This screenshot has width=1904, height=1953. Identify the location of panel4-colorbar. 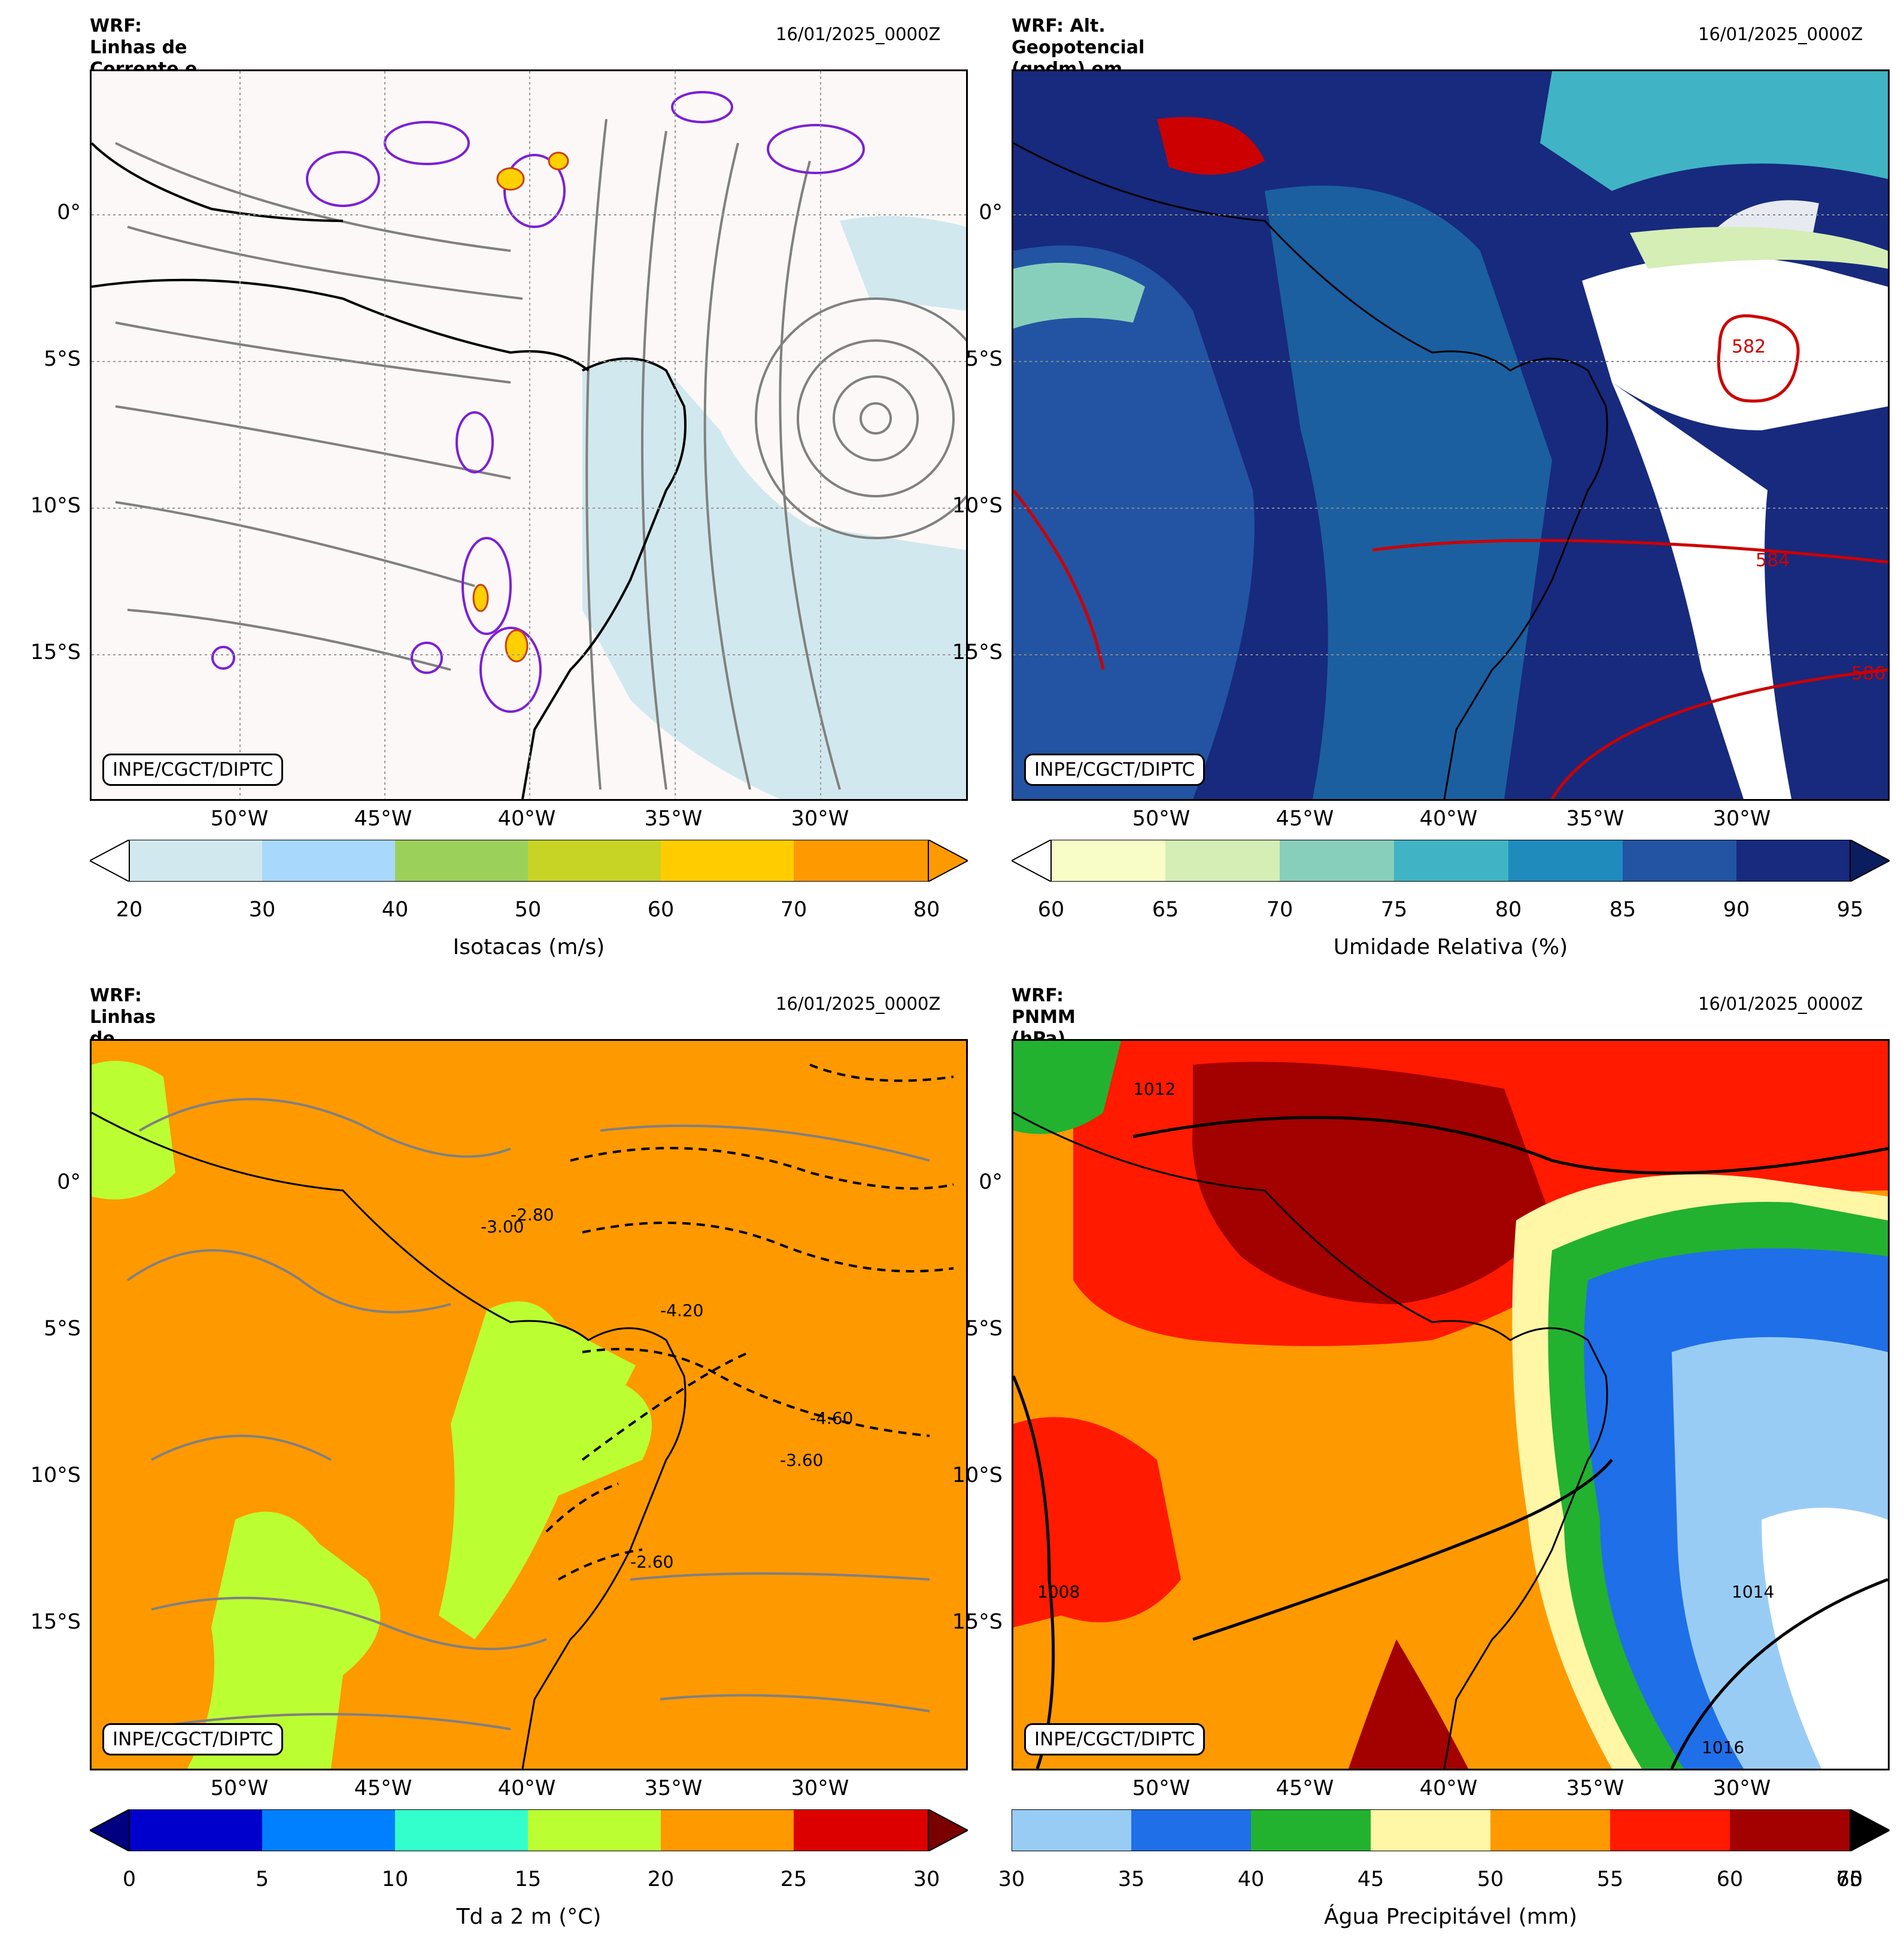
(1451, 1831).